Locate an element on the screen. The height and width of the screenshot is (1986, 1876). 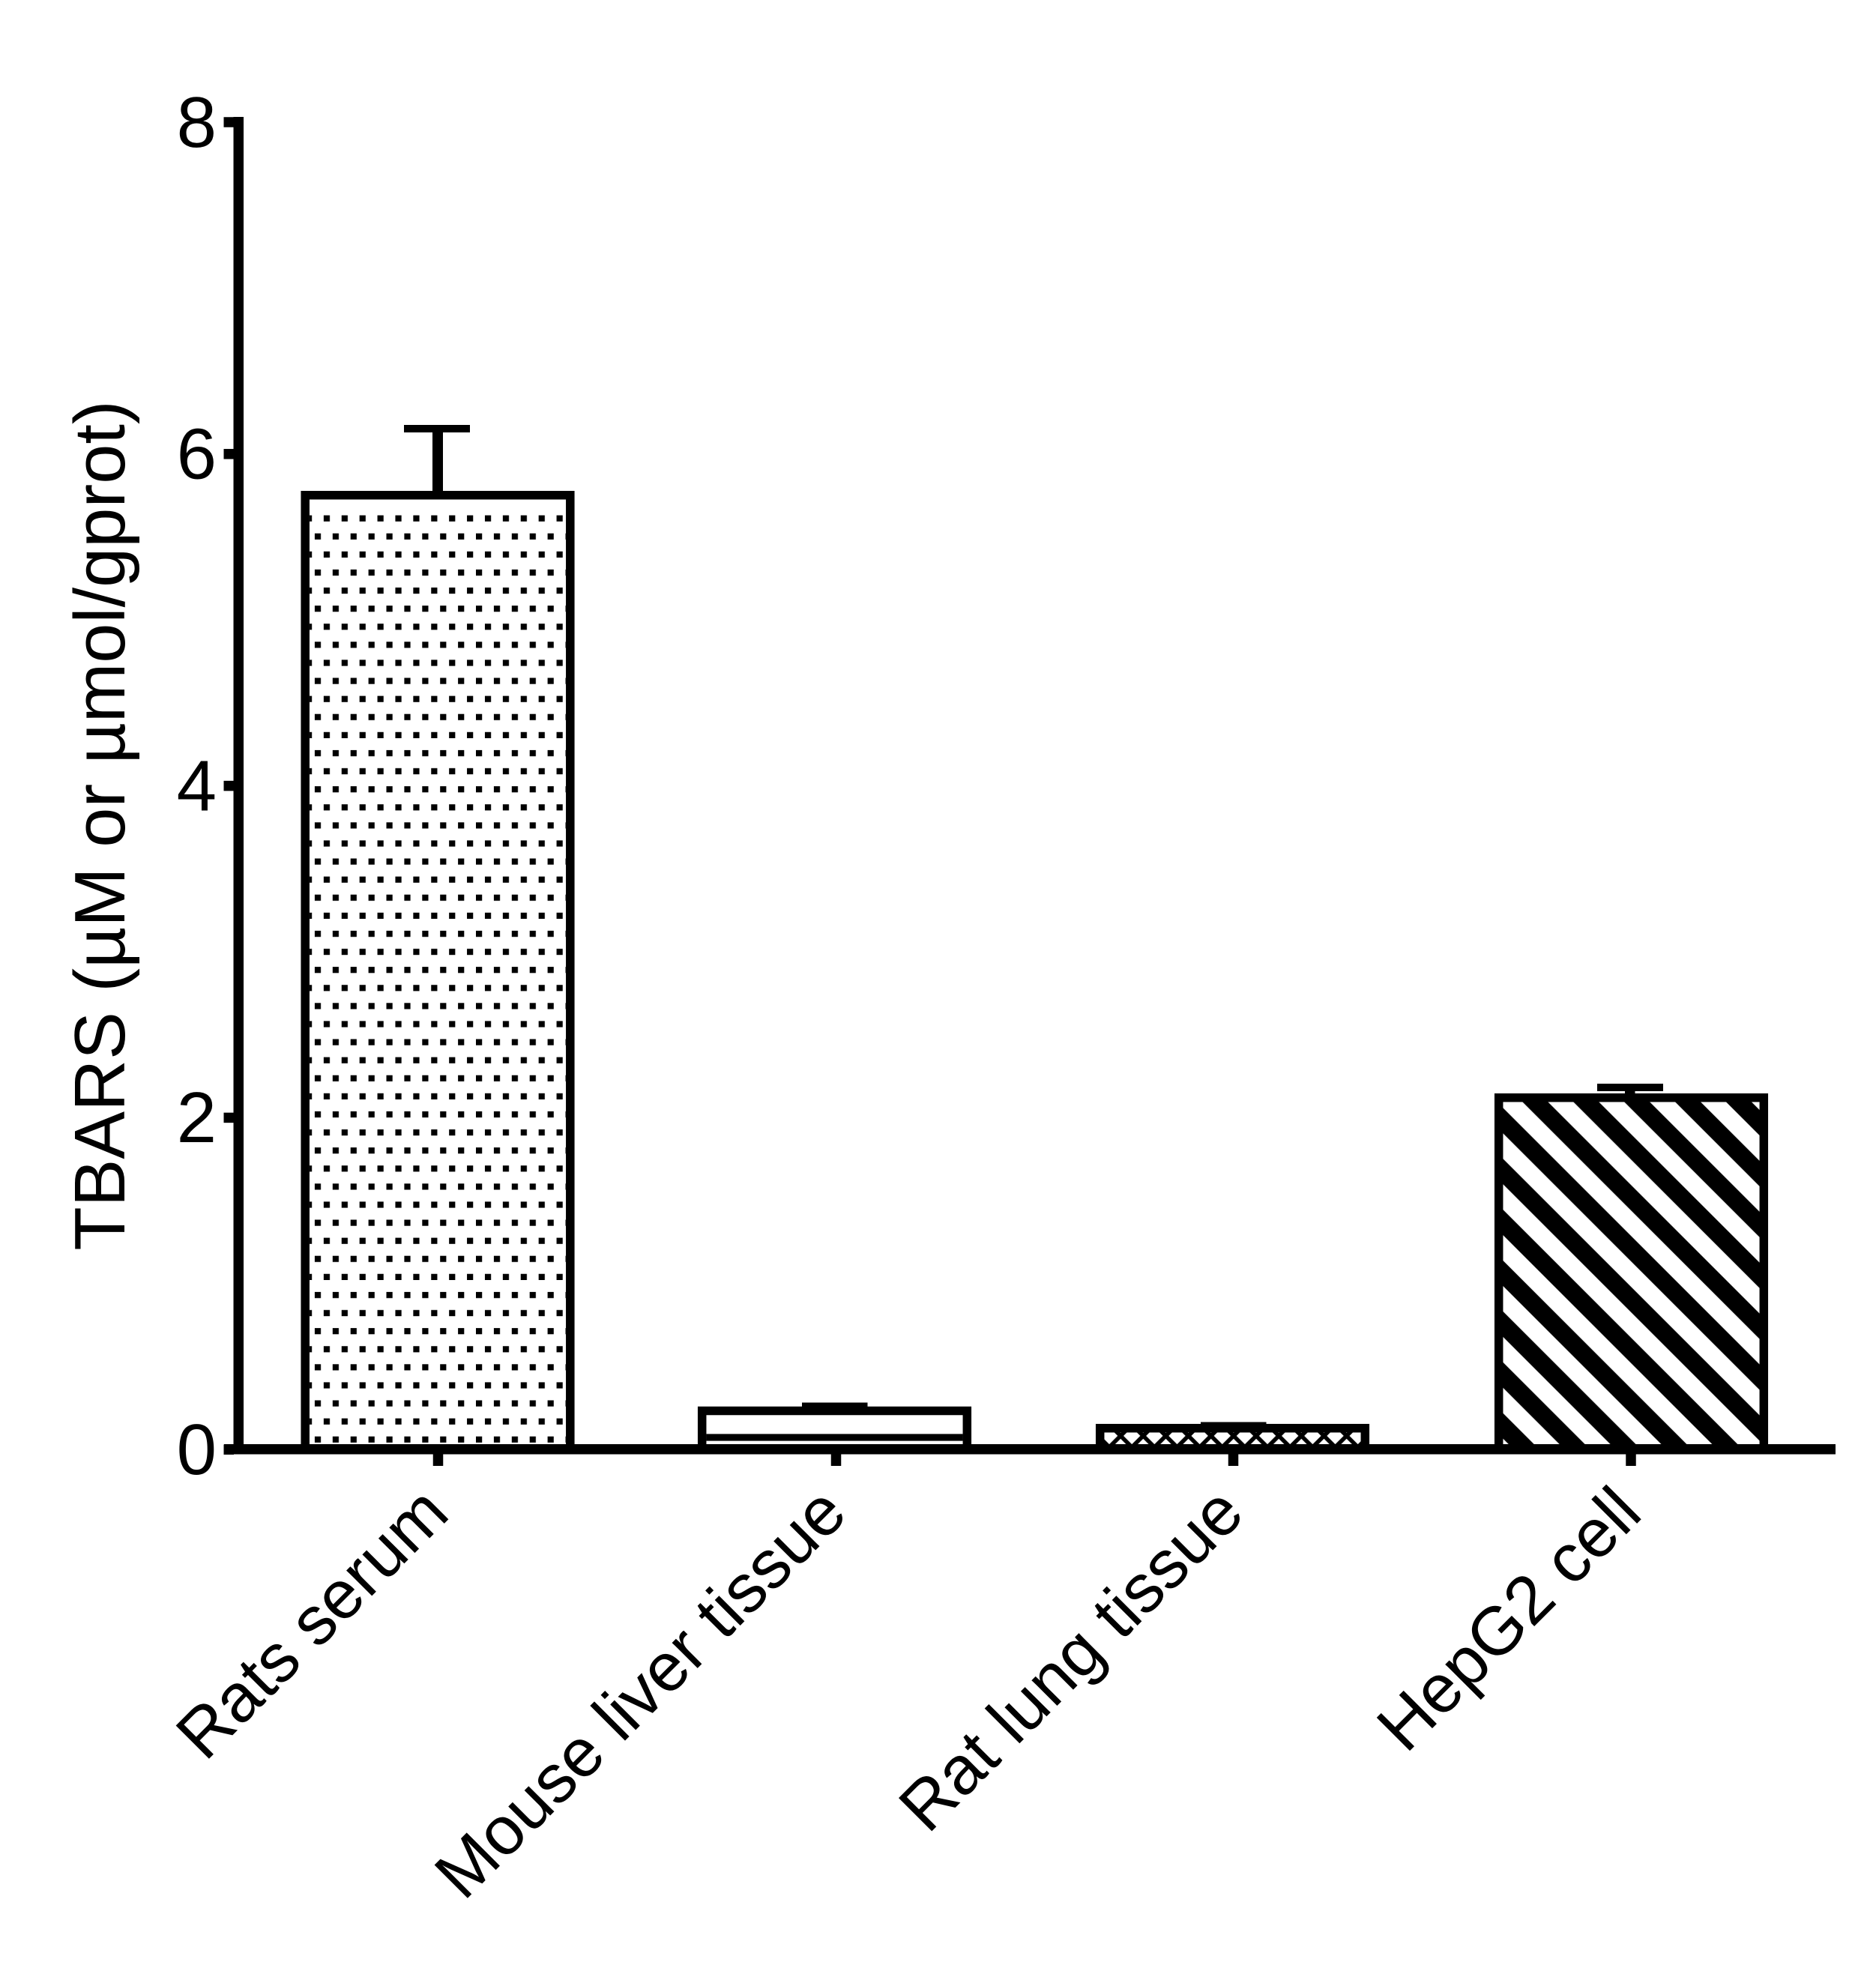
svg-text: HepG2 cell is located at coordinates (1510, 1619).